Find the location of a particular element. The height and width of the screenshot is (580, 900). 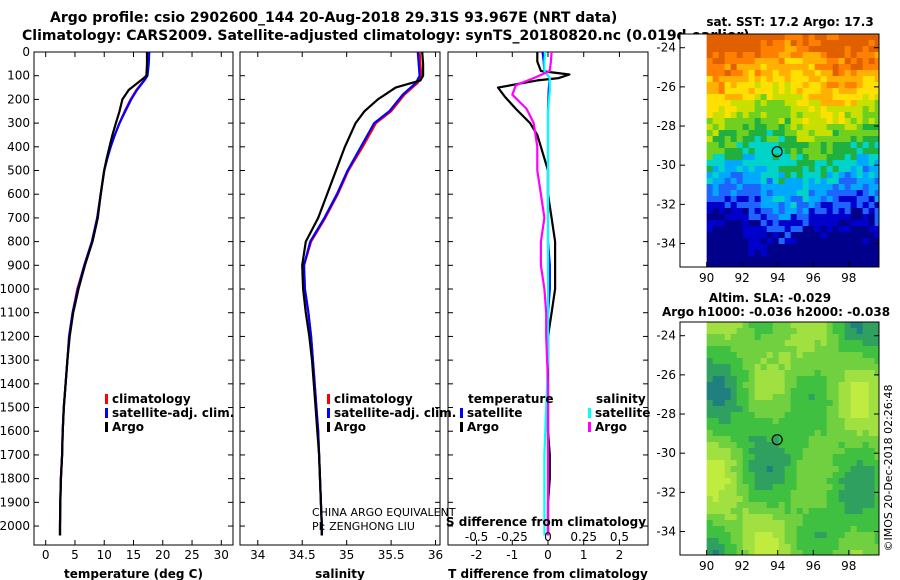

y-tick-label: 500 is located at coordinates (18, 171).